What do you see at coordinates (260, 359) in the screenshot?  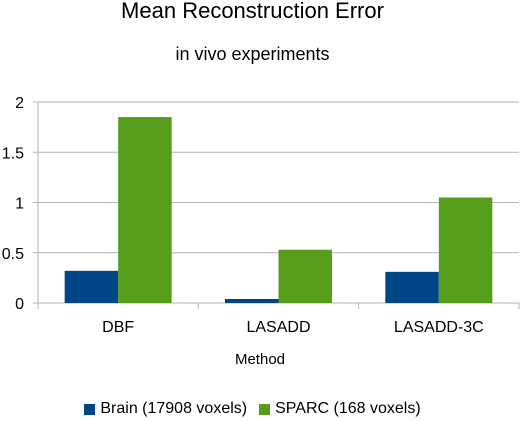 I see `x-axis-label: Method` at bounding box center [260, 359].